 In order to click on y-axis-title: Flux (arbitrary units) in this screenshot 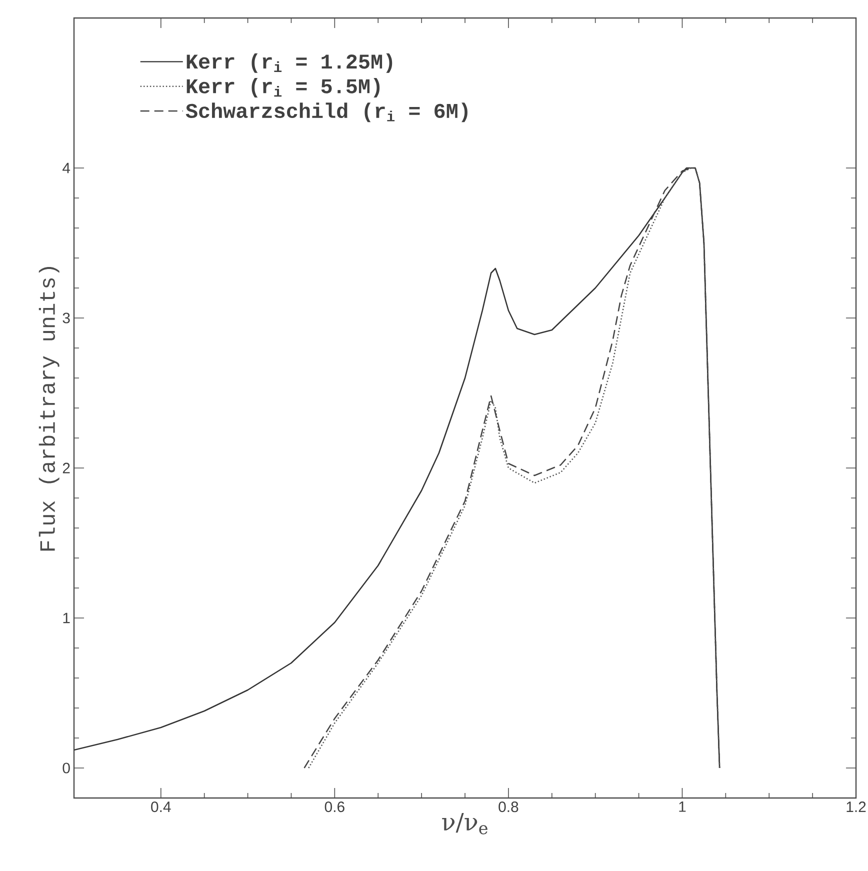, I will do `click(49, 409)`.